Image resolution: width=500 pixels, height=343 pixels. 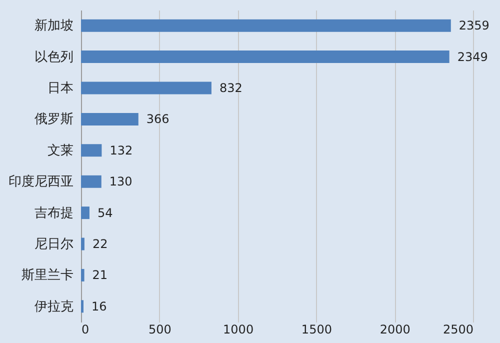 What do you see at coordinates (54, 244) in the screenshot?
I see `y-tick-label: 尼日尔` at bounding box center [54, 244].